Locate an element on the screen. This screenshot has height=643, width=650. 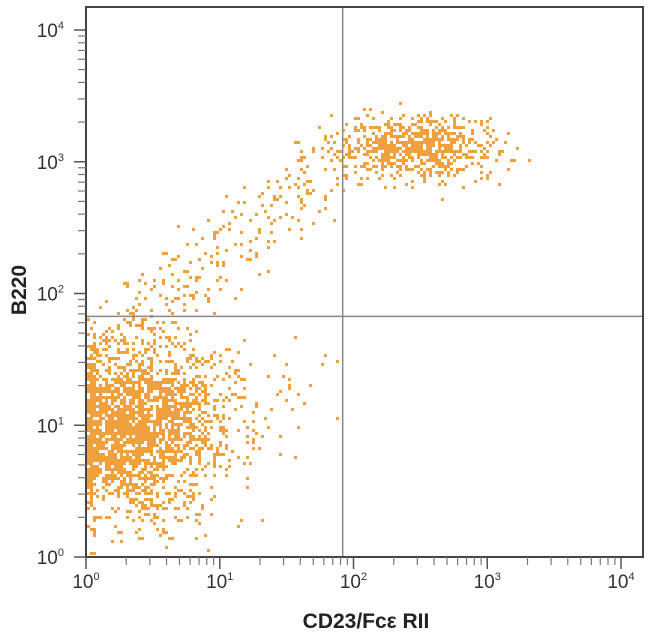
x-tick-label: 10² is located at coordinates (353, 582).